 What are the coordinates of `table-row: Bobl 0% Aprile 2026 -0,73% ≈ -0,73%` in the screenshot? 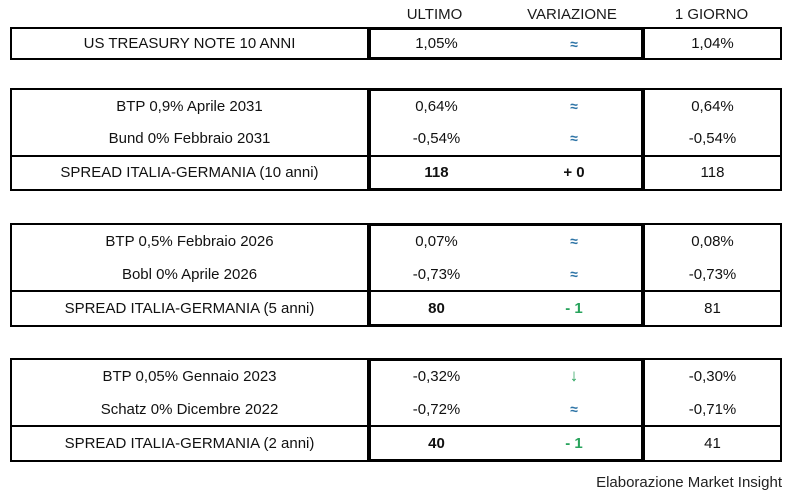 It's located at (396, 274).